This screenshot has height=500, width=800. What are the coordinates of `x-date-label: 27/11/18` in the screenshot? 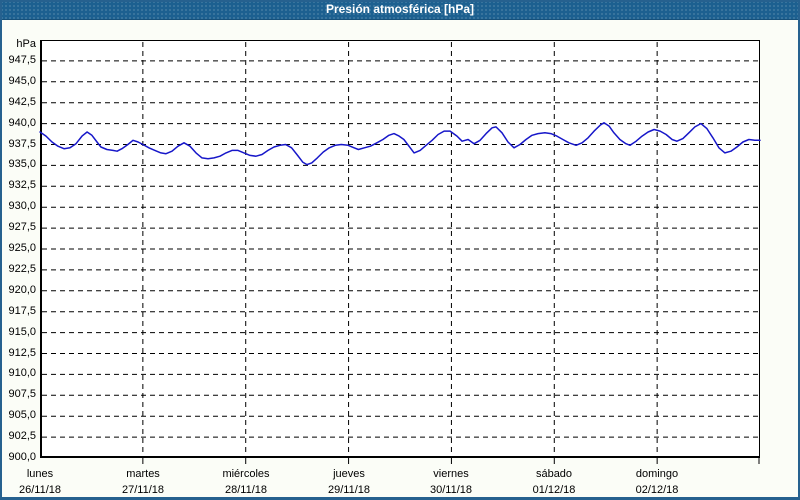 It's located at (142, 490).